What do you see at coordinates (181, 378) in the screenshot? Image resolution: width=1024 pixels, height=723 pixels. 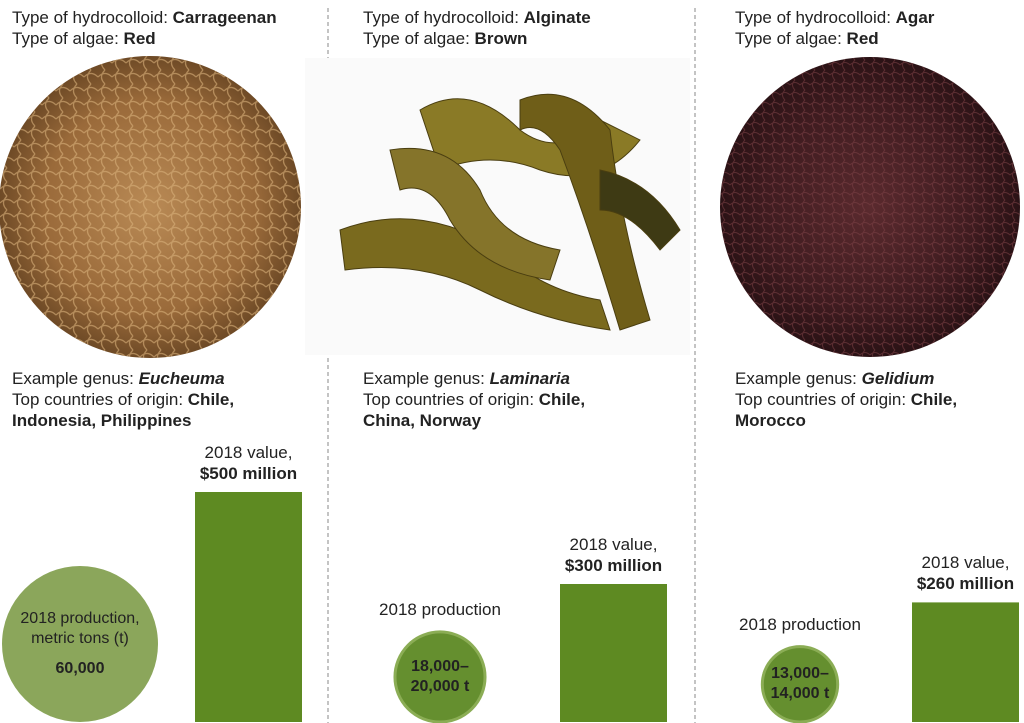 I see `genus: Eucheuma` at bounding box center [181, 378].